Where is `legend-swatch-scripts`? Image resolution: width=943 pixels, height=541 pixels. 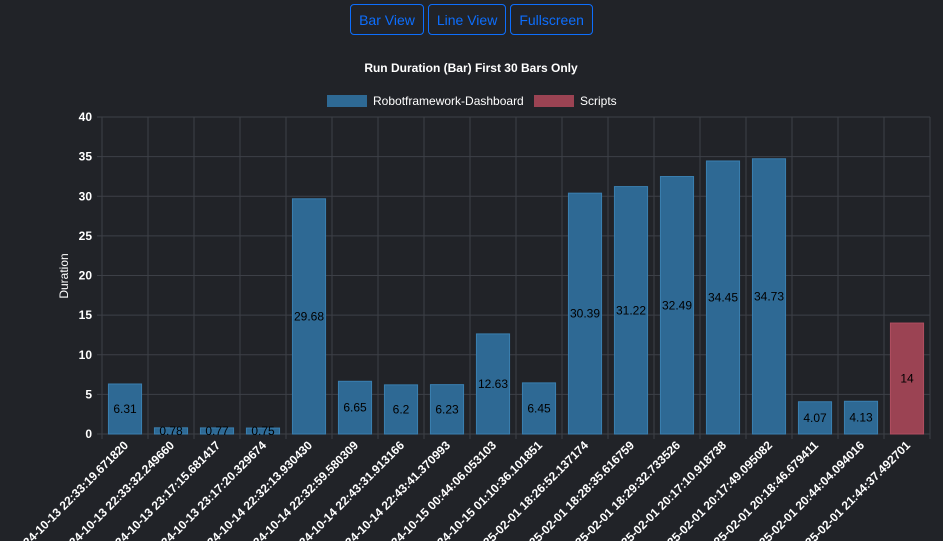
legend-swatch-scripts is located at coordinates (554, 101).